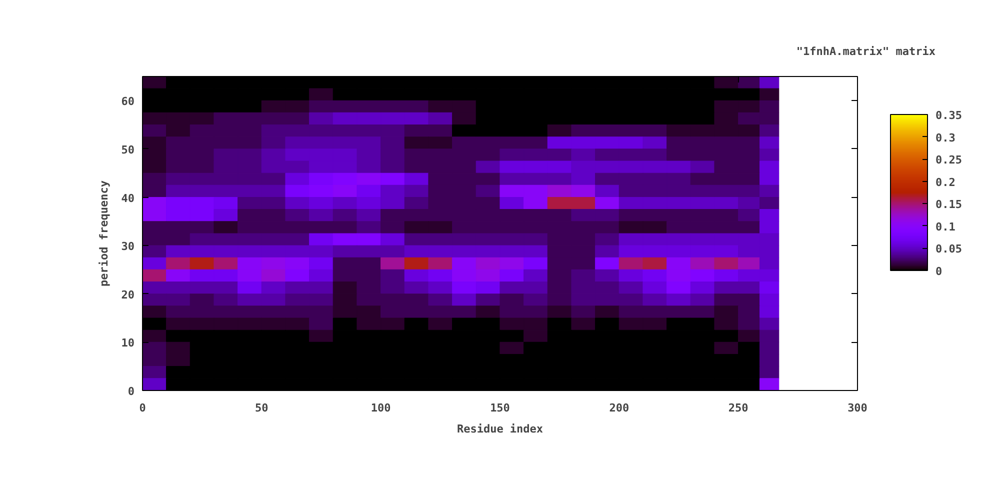  Describe the element at coordinates (949, 160) in the screenshot. I see `color-bar-label: 0.25` at that location.